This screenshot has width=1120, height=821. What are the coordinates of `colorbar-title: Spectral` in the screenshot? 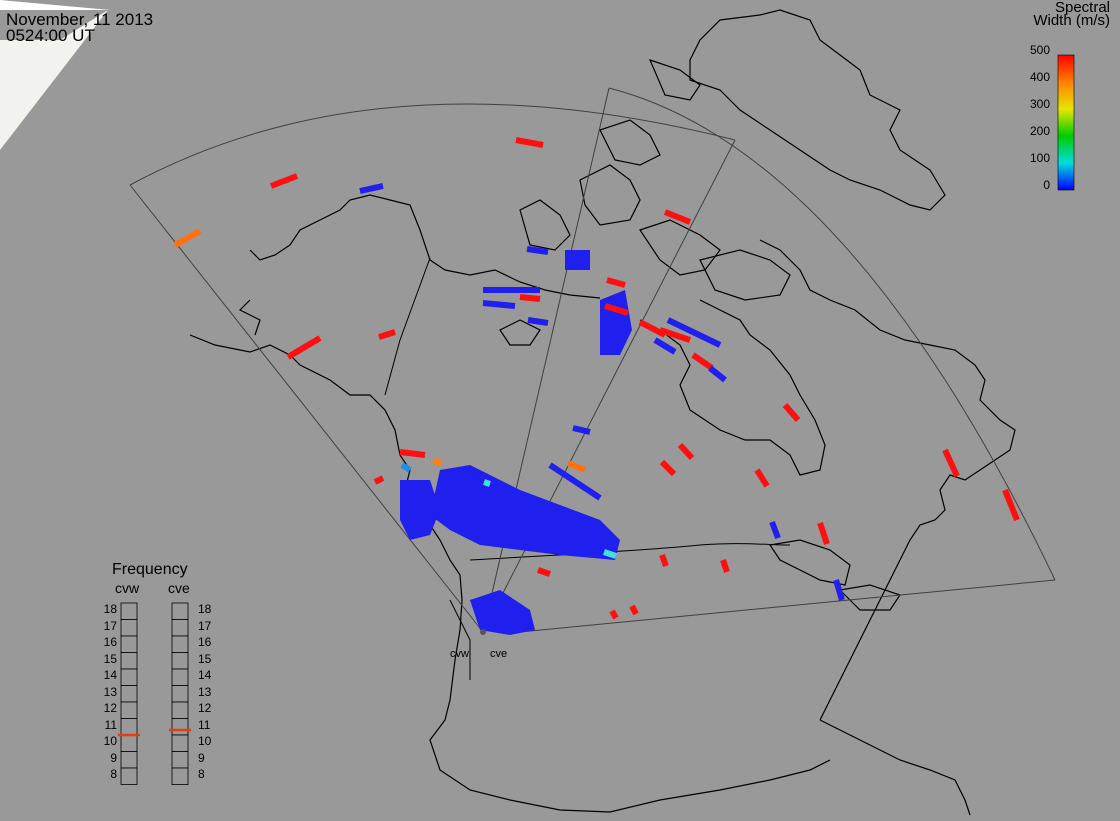 It's located at (1082, 8).